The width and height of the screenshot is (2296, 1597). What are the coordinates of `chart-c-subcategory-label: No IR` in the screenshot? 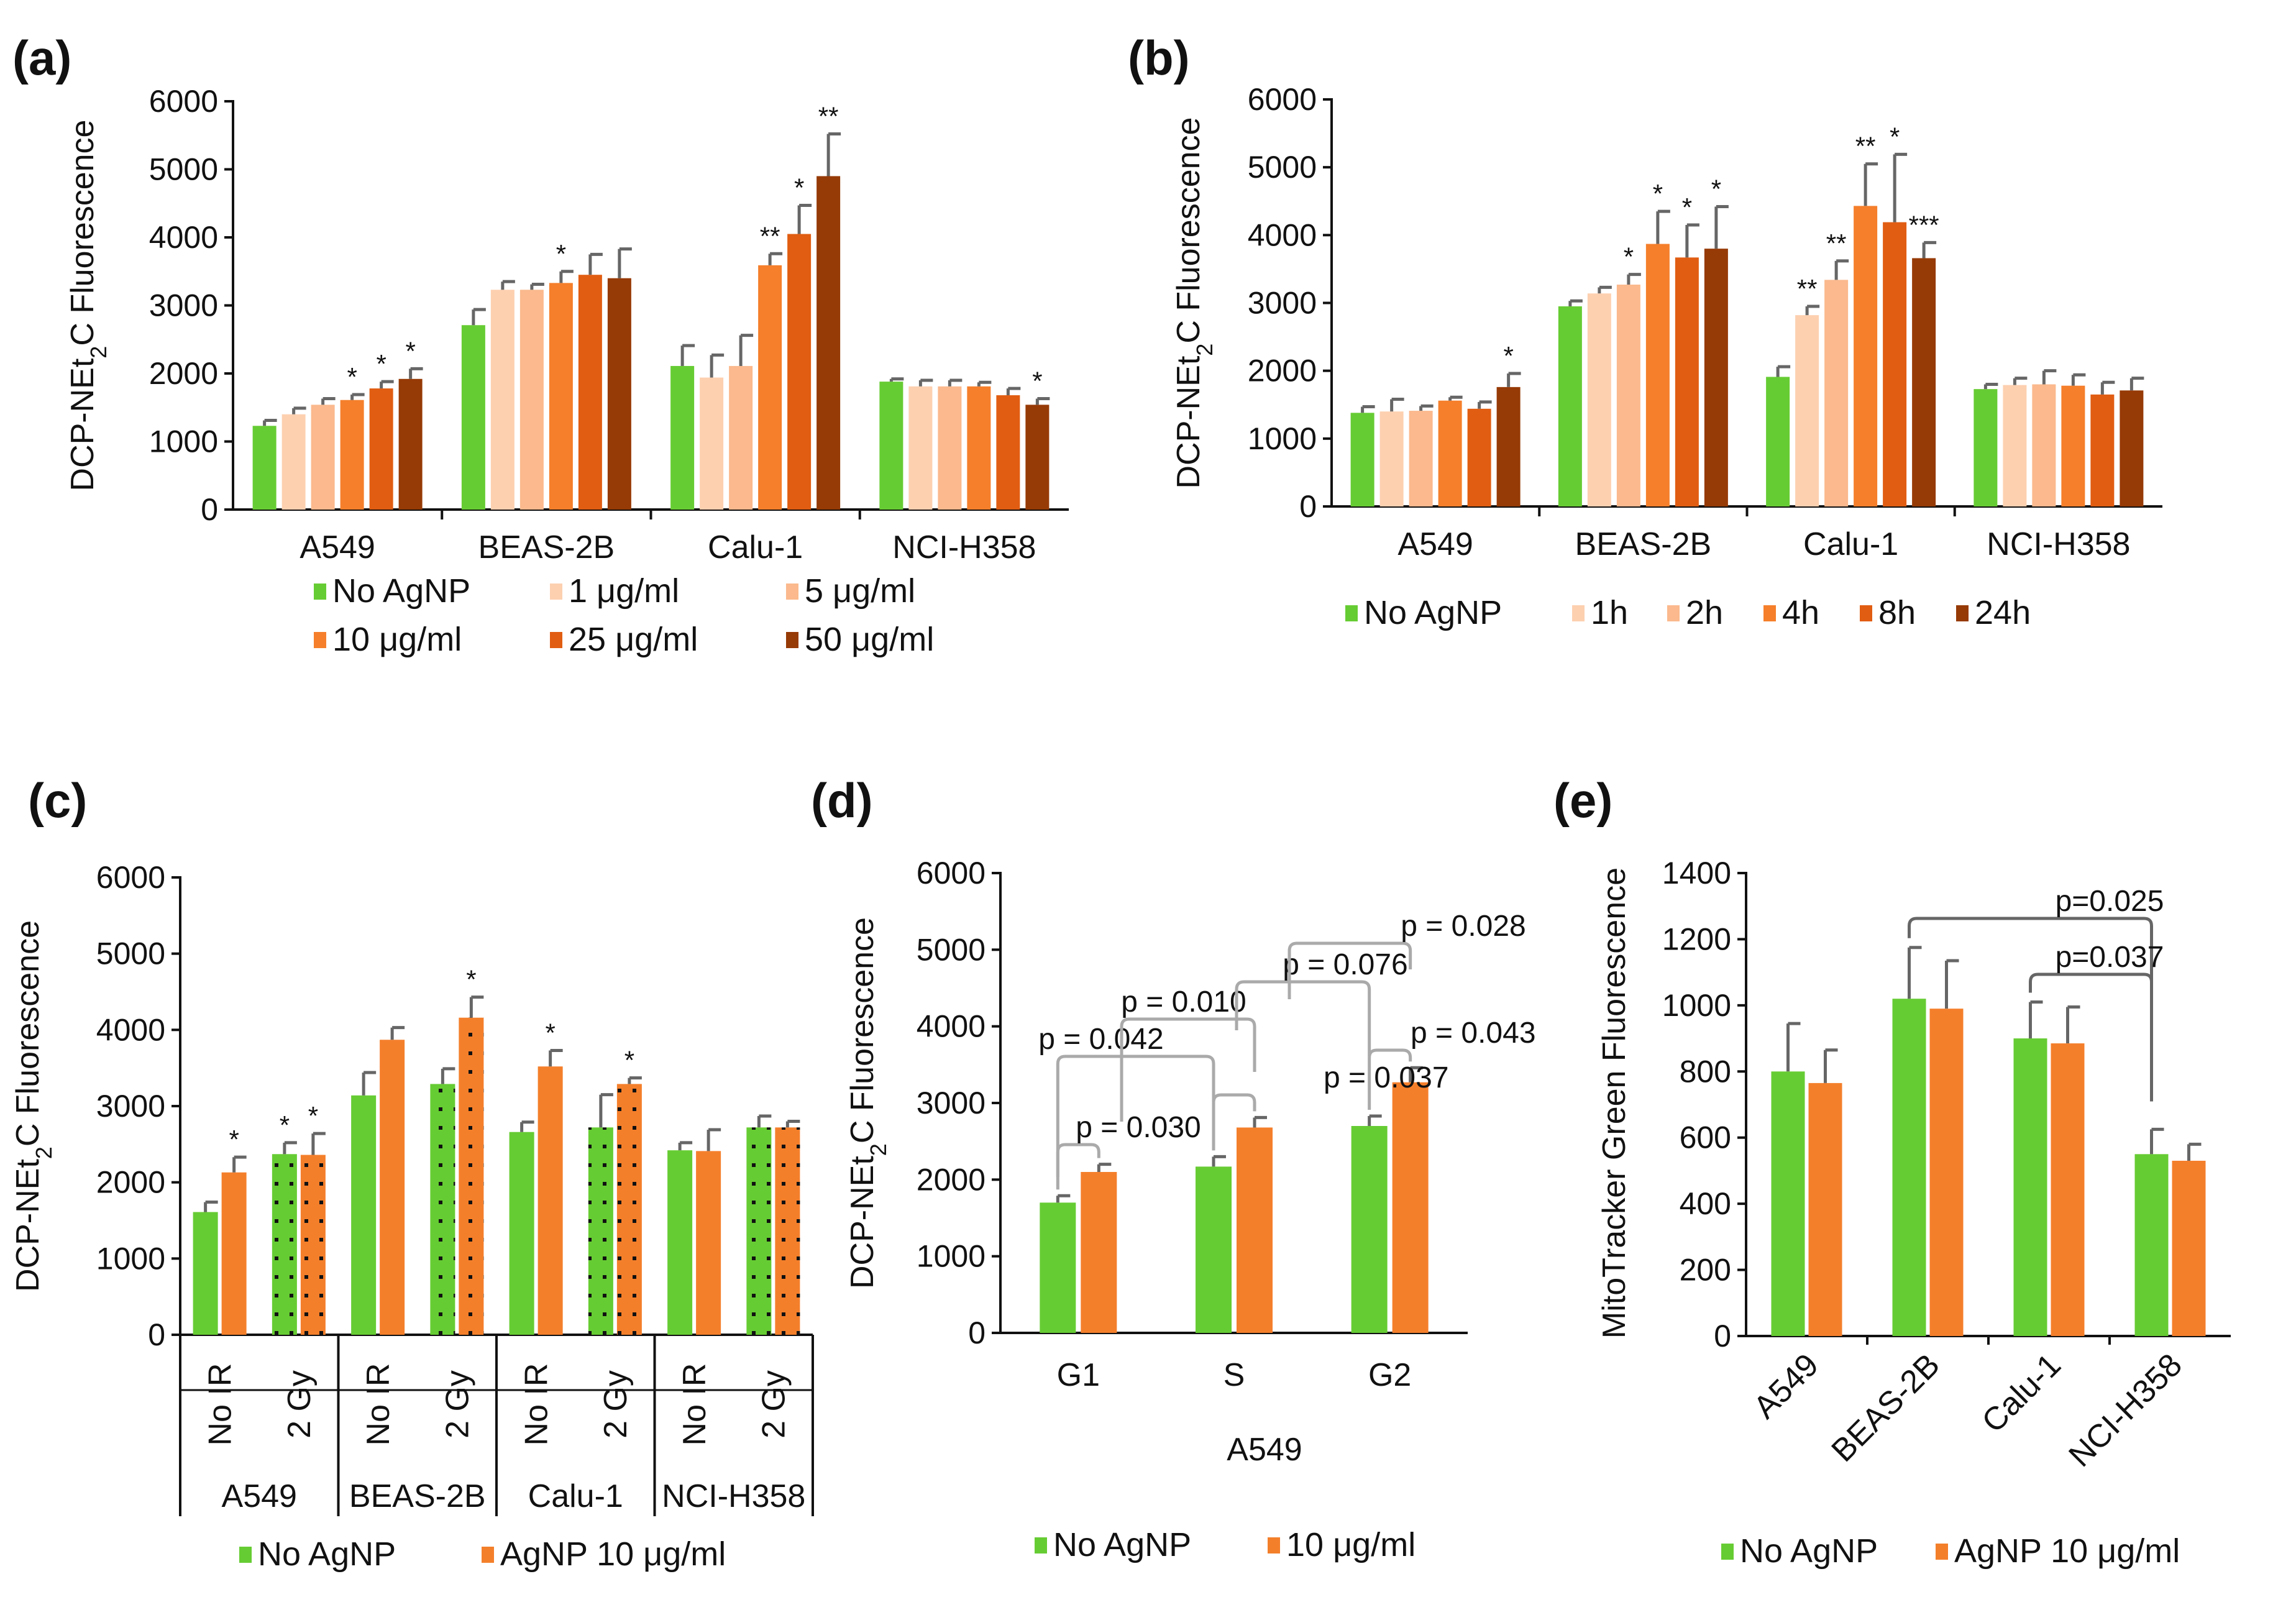 It's located at (695, 1405).